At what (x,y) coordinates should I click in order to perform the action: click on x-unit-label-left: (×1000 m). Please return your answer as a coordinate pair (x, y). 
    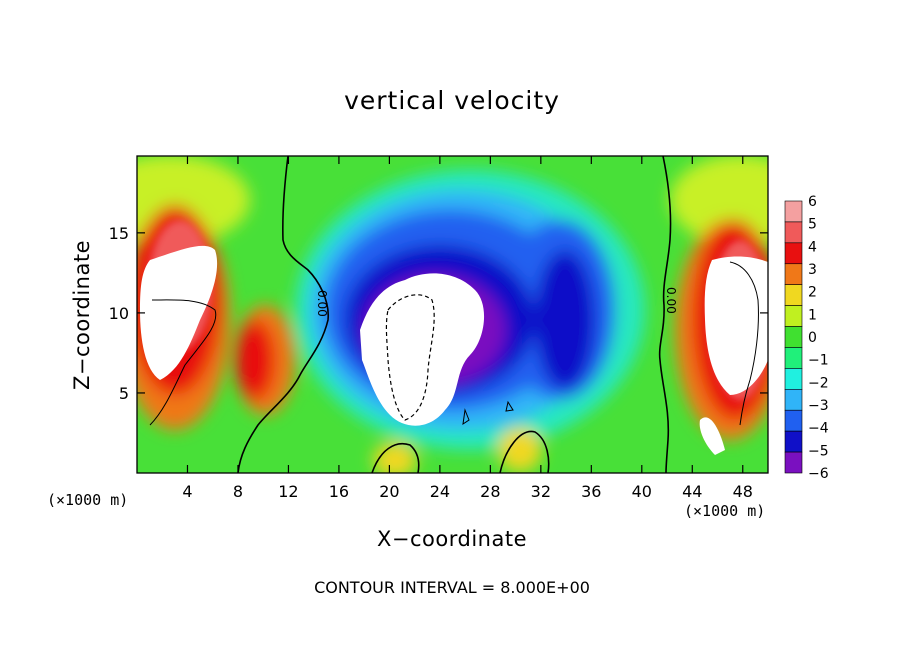
    Looking at the image, I should click on (88, 500).